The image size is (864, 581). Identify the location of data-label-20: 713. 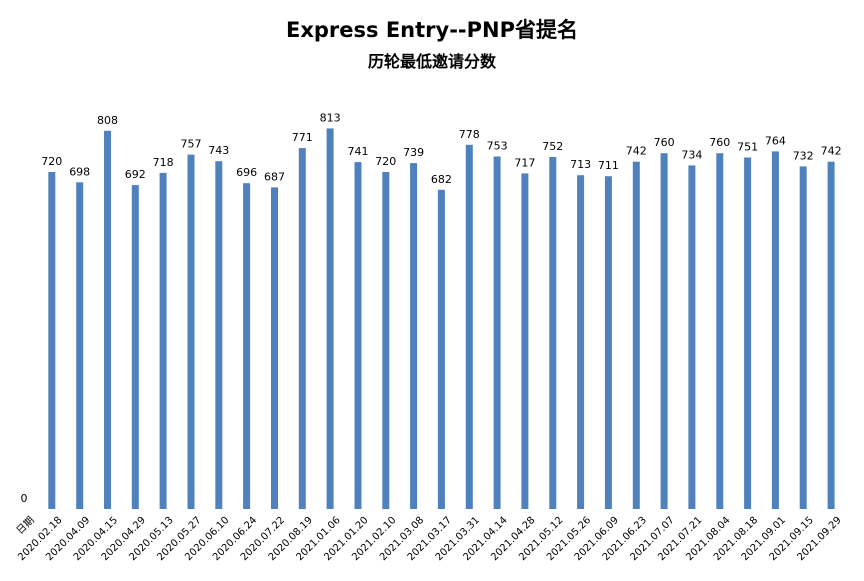
(580, 164).